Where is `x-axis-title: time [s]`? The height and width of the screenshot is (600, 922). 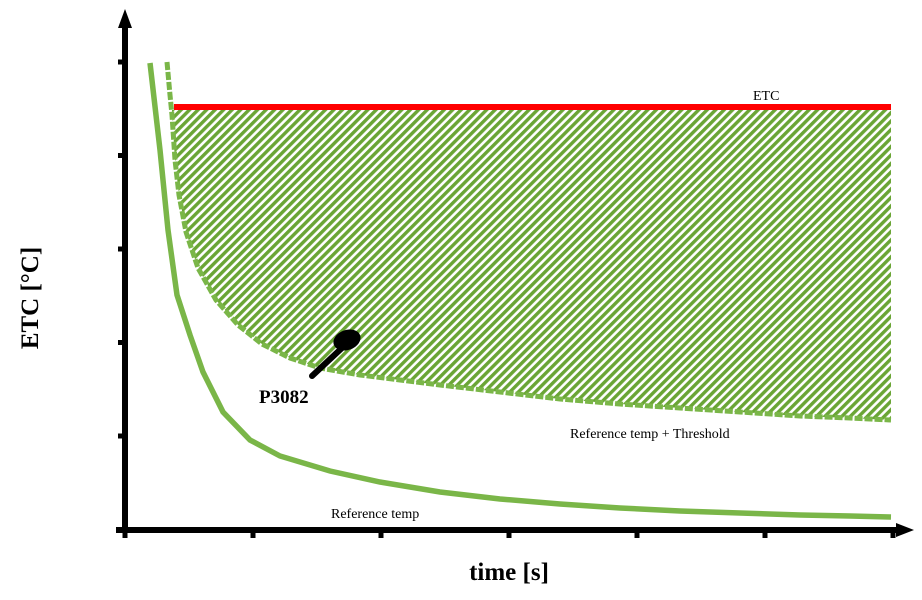
x-axis-title: time [s] is located at coordinates (509, 572).